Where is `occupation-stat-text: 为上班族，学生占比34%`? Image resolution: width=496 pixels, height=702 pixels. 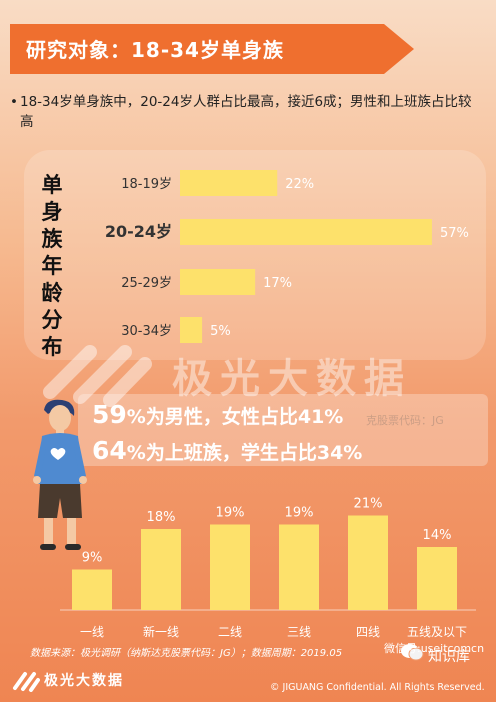 occupation-stat-text: 为上班族，学生占比34% is located at coordinates (254, 453).